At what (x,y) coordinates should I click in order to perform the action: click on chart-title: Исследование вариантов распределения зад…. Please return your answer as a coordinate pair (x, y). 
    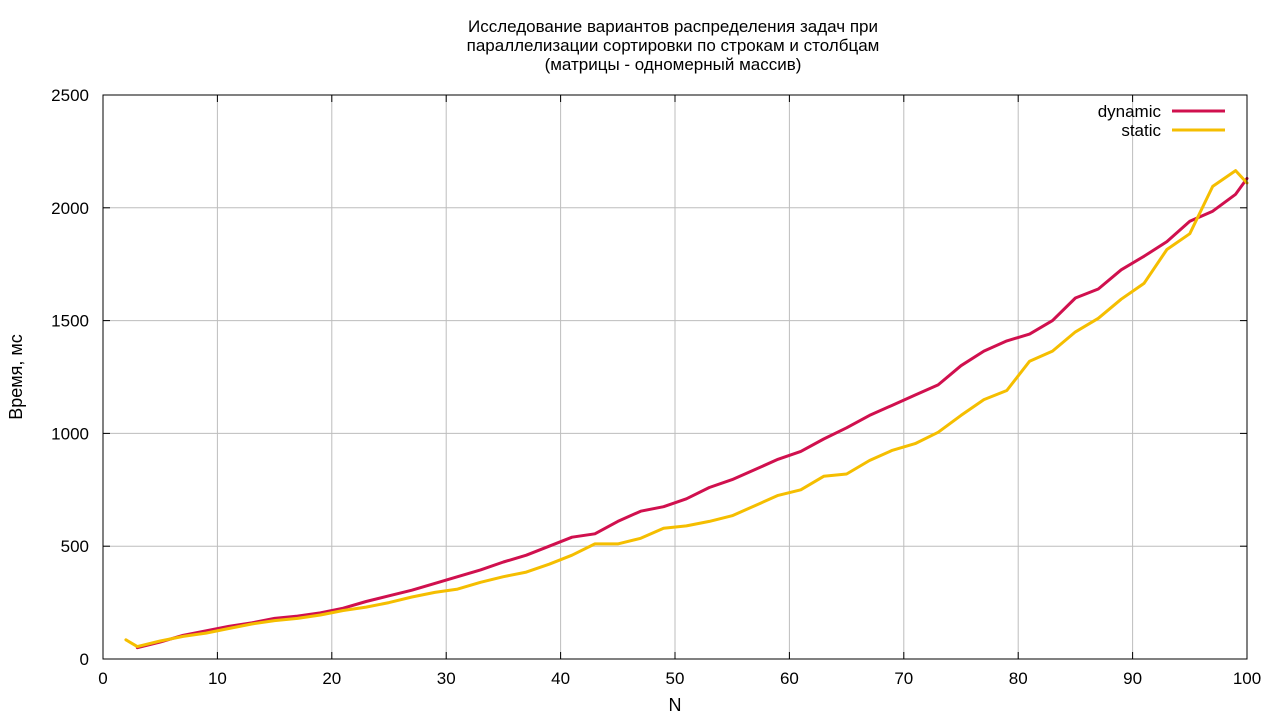
    Looking at the image, I should click on (640, 45).